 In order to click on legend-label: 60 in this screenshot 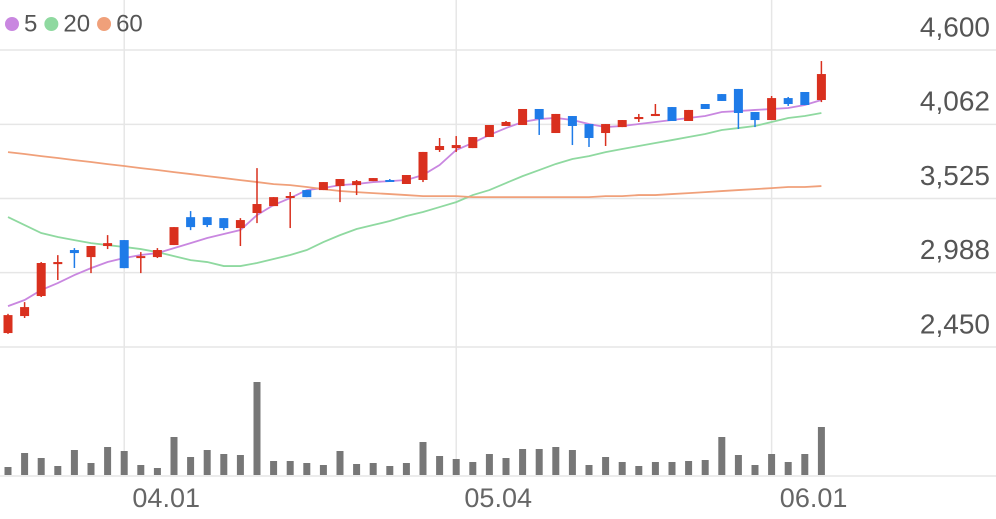, I will do `click(129, 23)`.